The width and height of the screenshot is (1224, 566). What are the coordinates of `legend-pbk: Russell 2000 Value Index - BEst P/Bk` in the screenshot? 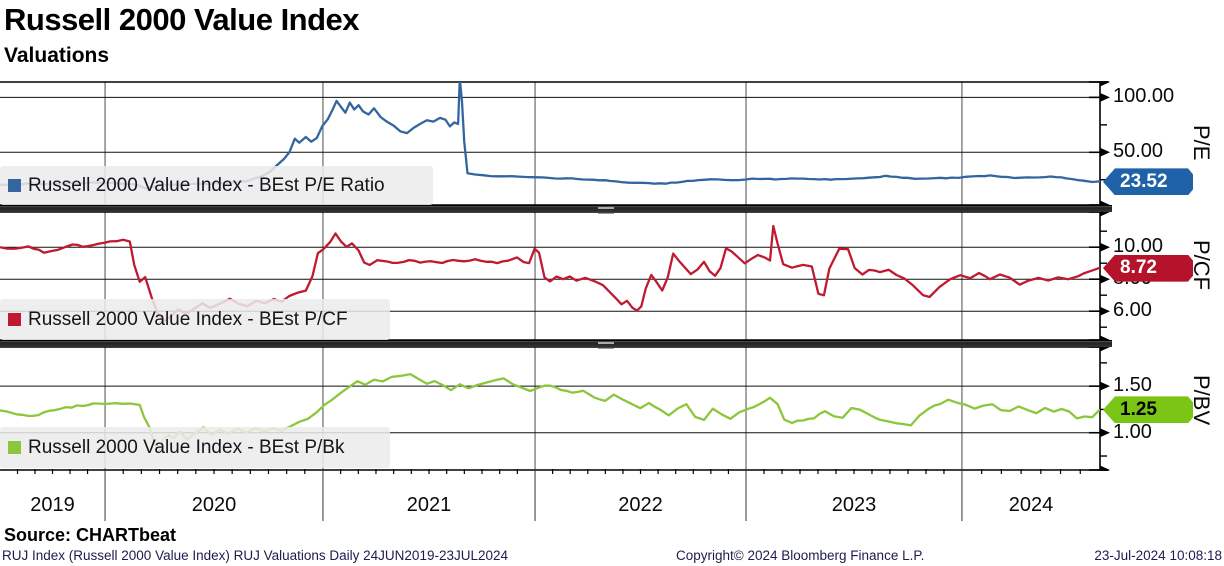 It's located at (195, 447).